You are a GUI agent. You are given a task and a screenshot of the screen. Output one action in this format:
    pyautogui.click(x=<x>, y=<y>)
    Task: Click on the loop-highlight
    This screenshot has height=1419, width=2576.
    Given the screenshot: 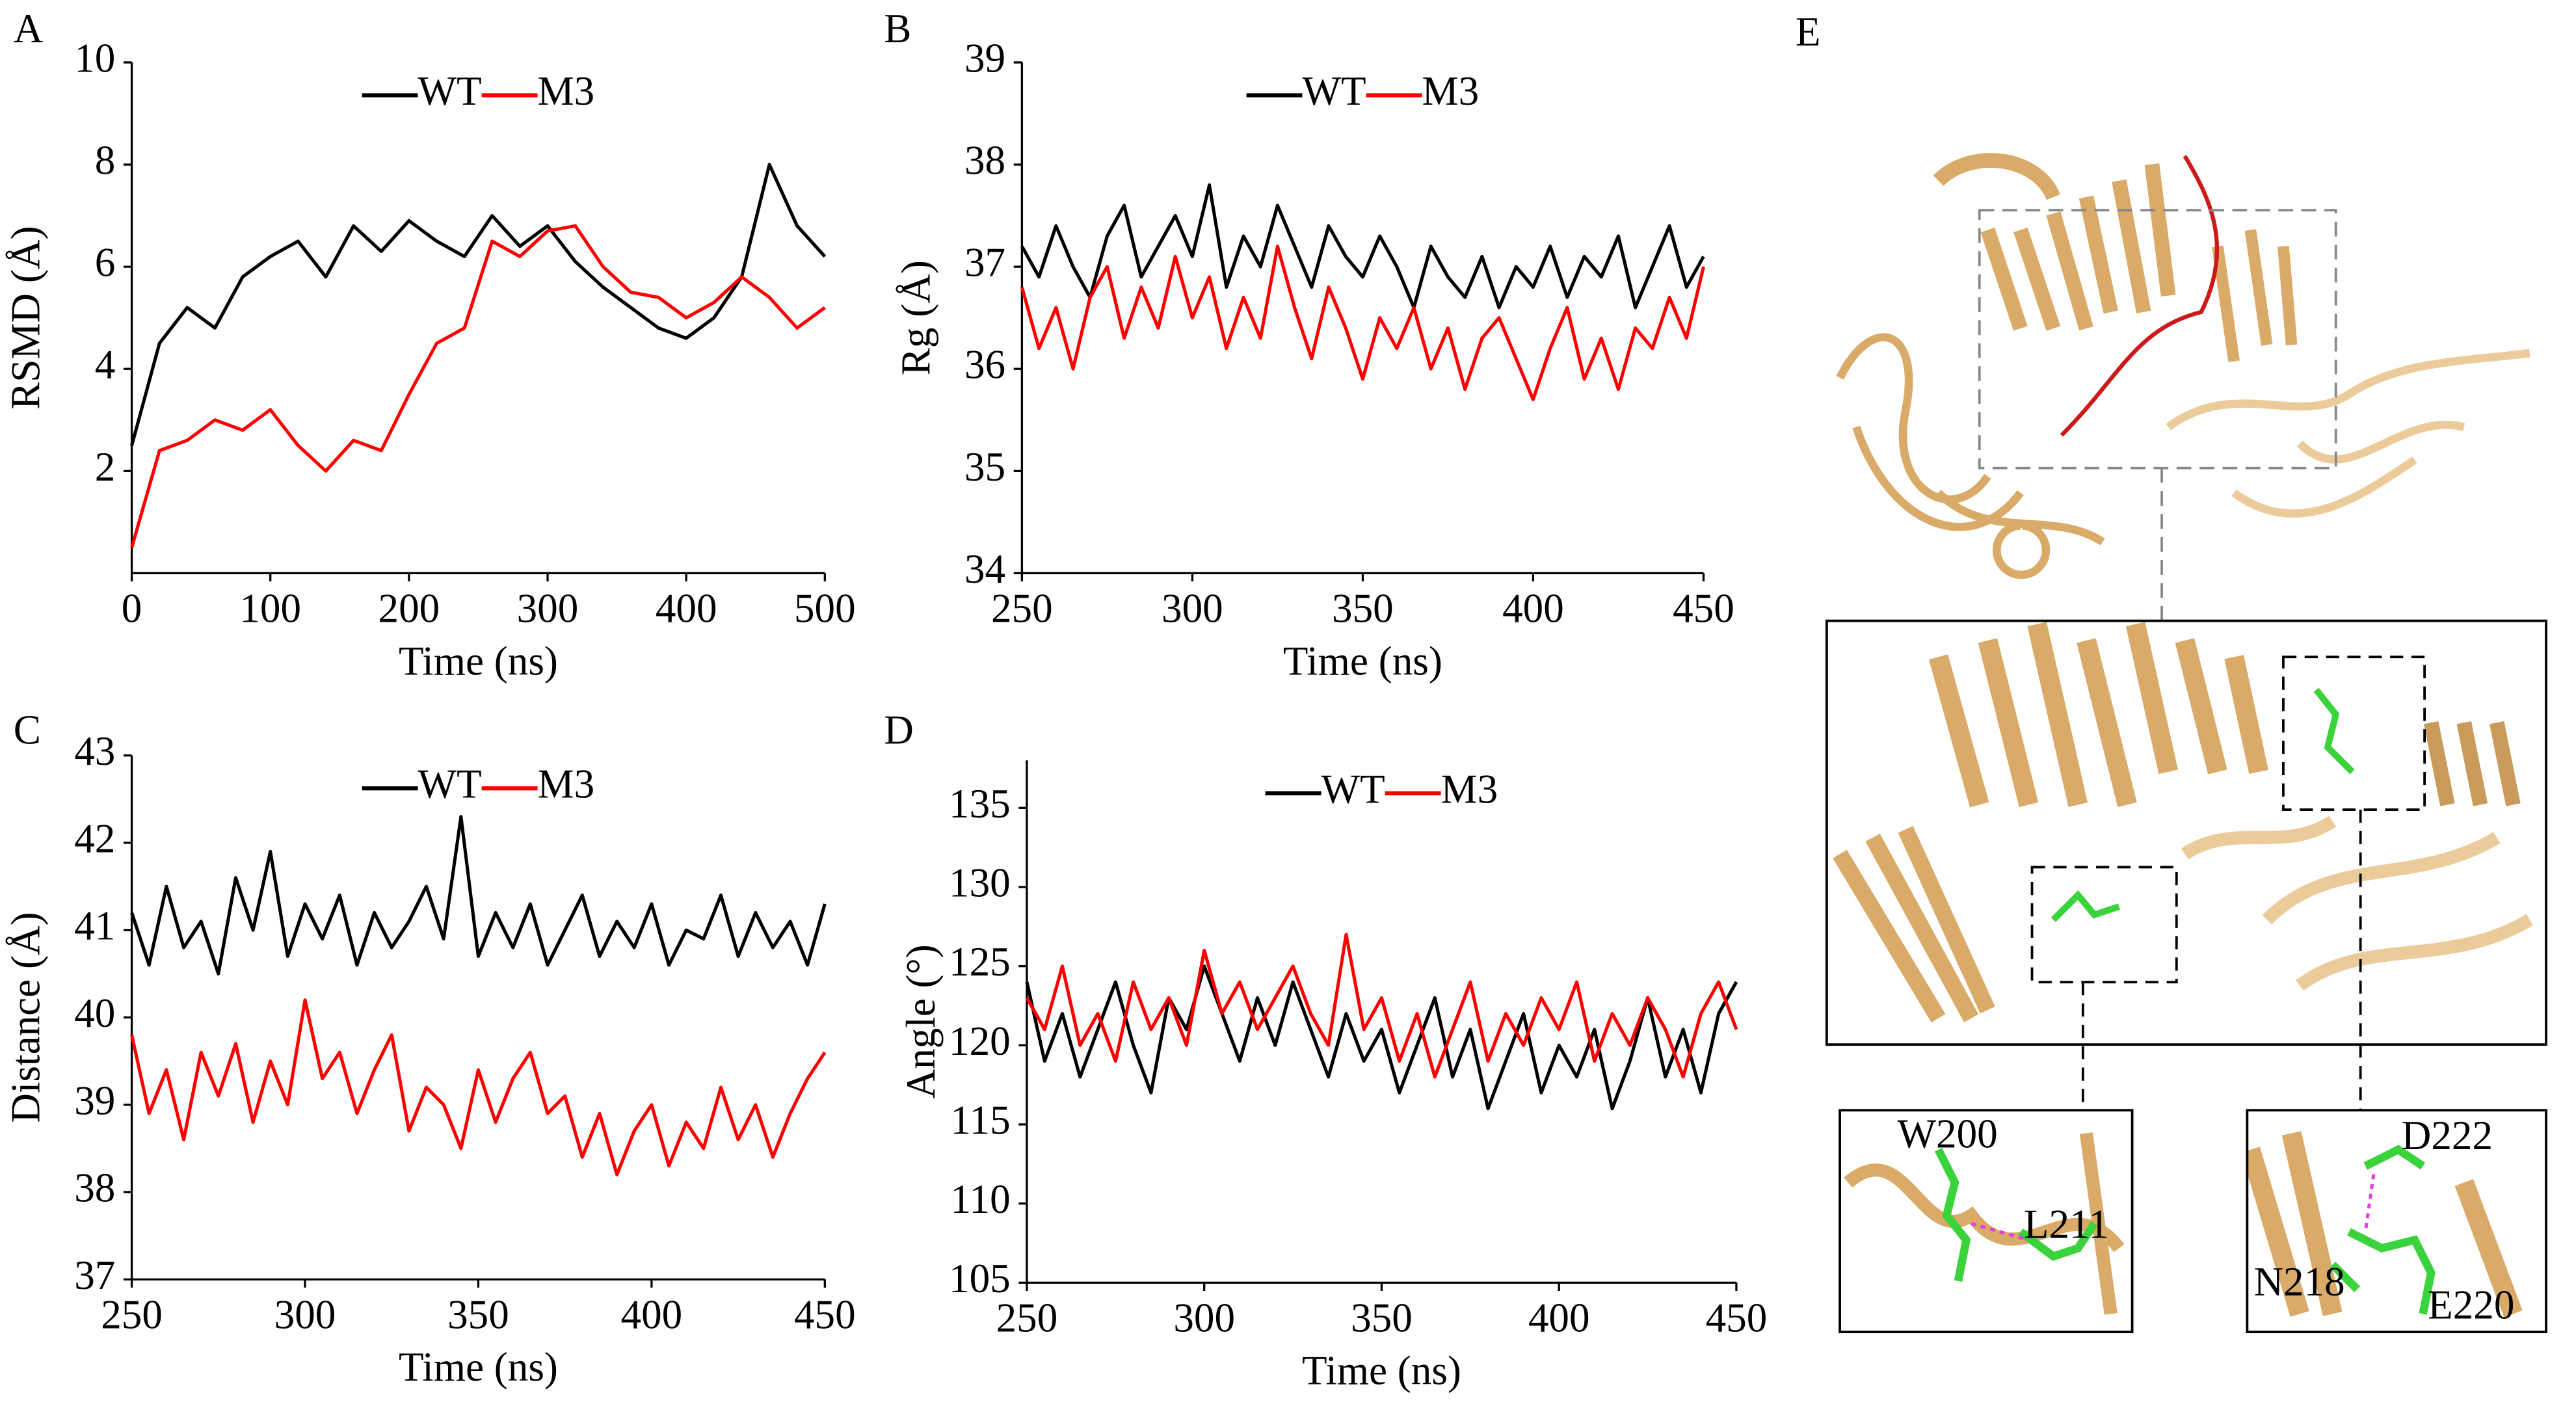 What is the action you would take?
    pyautogui.click(x=2140, y=296)
    